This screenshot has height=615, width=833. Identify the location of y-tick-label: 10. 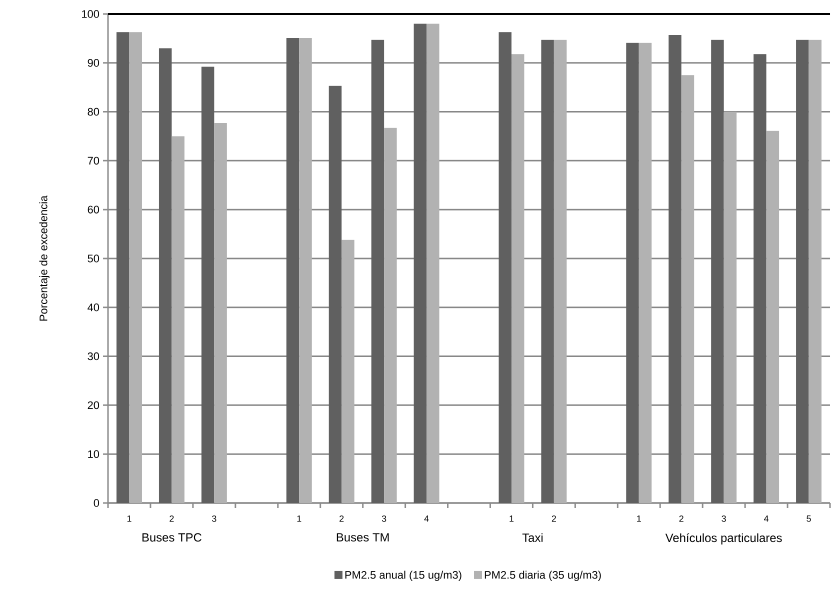
(94, 454).